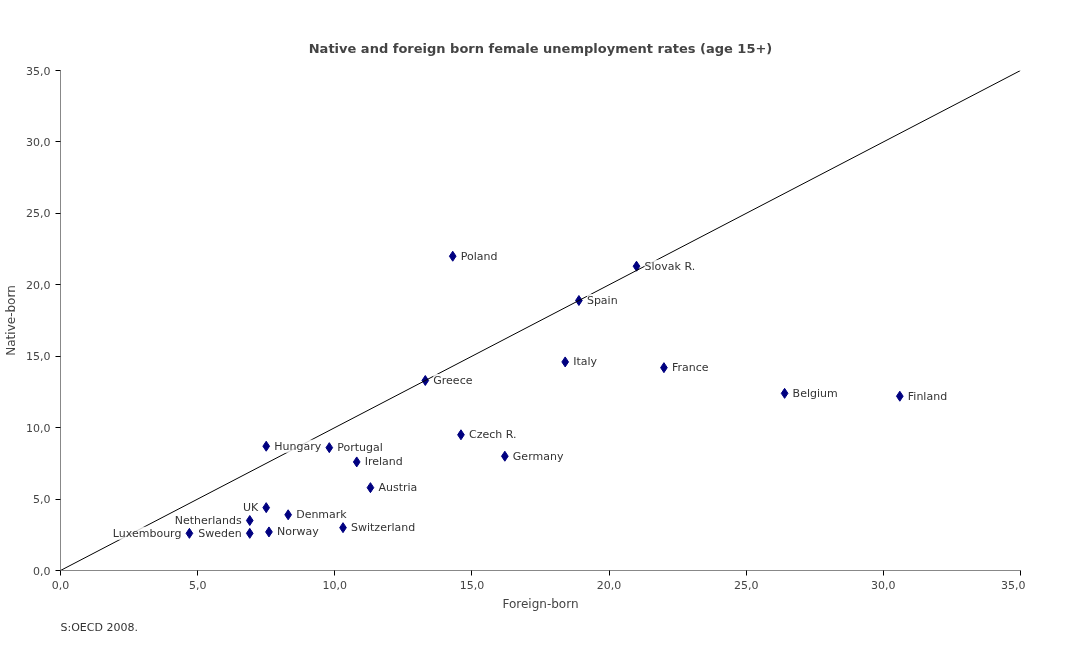 The height and width of the screenshot is (670, 1069). I want to click on y-tick-label: 0,0, so click(42, 571).